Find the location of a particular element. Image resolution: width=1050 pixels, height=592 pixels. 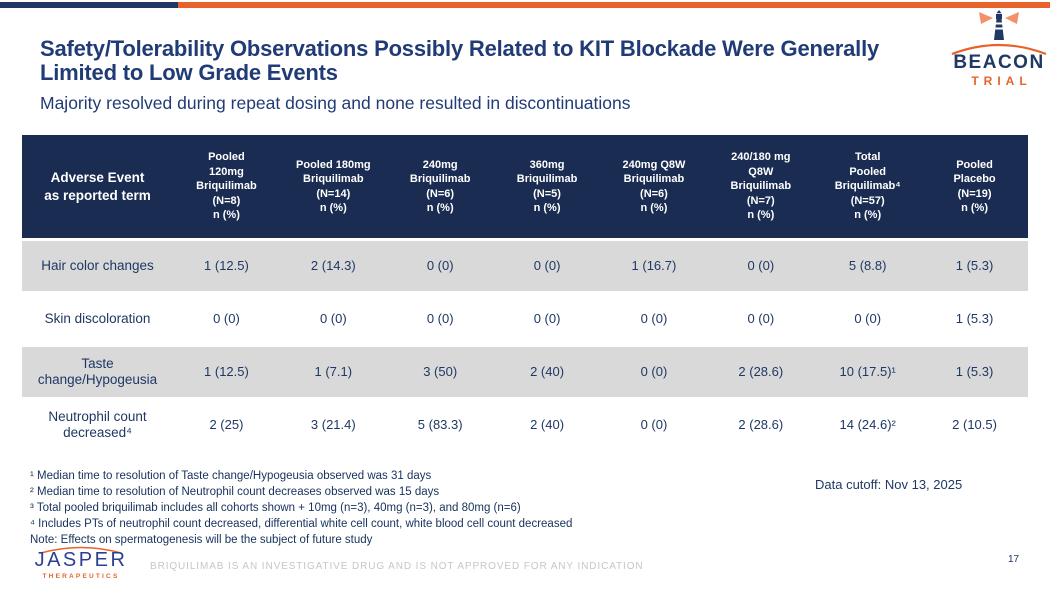

column-header-total-pooled: Total Pooled Briquilimab⁴ (N=57) n (%) is located at coordinates (867, 186).